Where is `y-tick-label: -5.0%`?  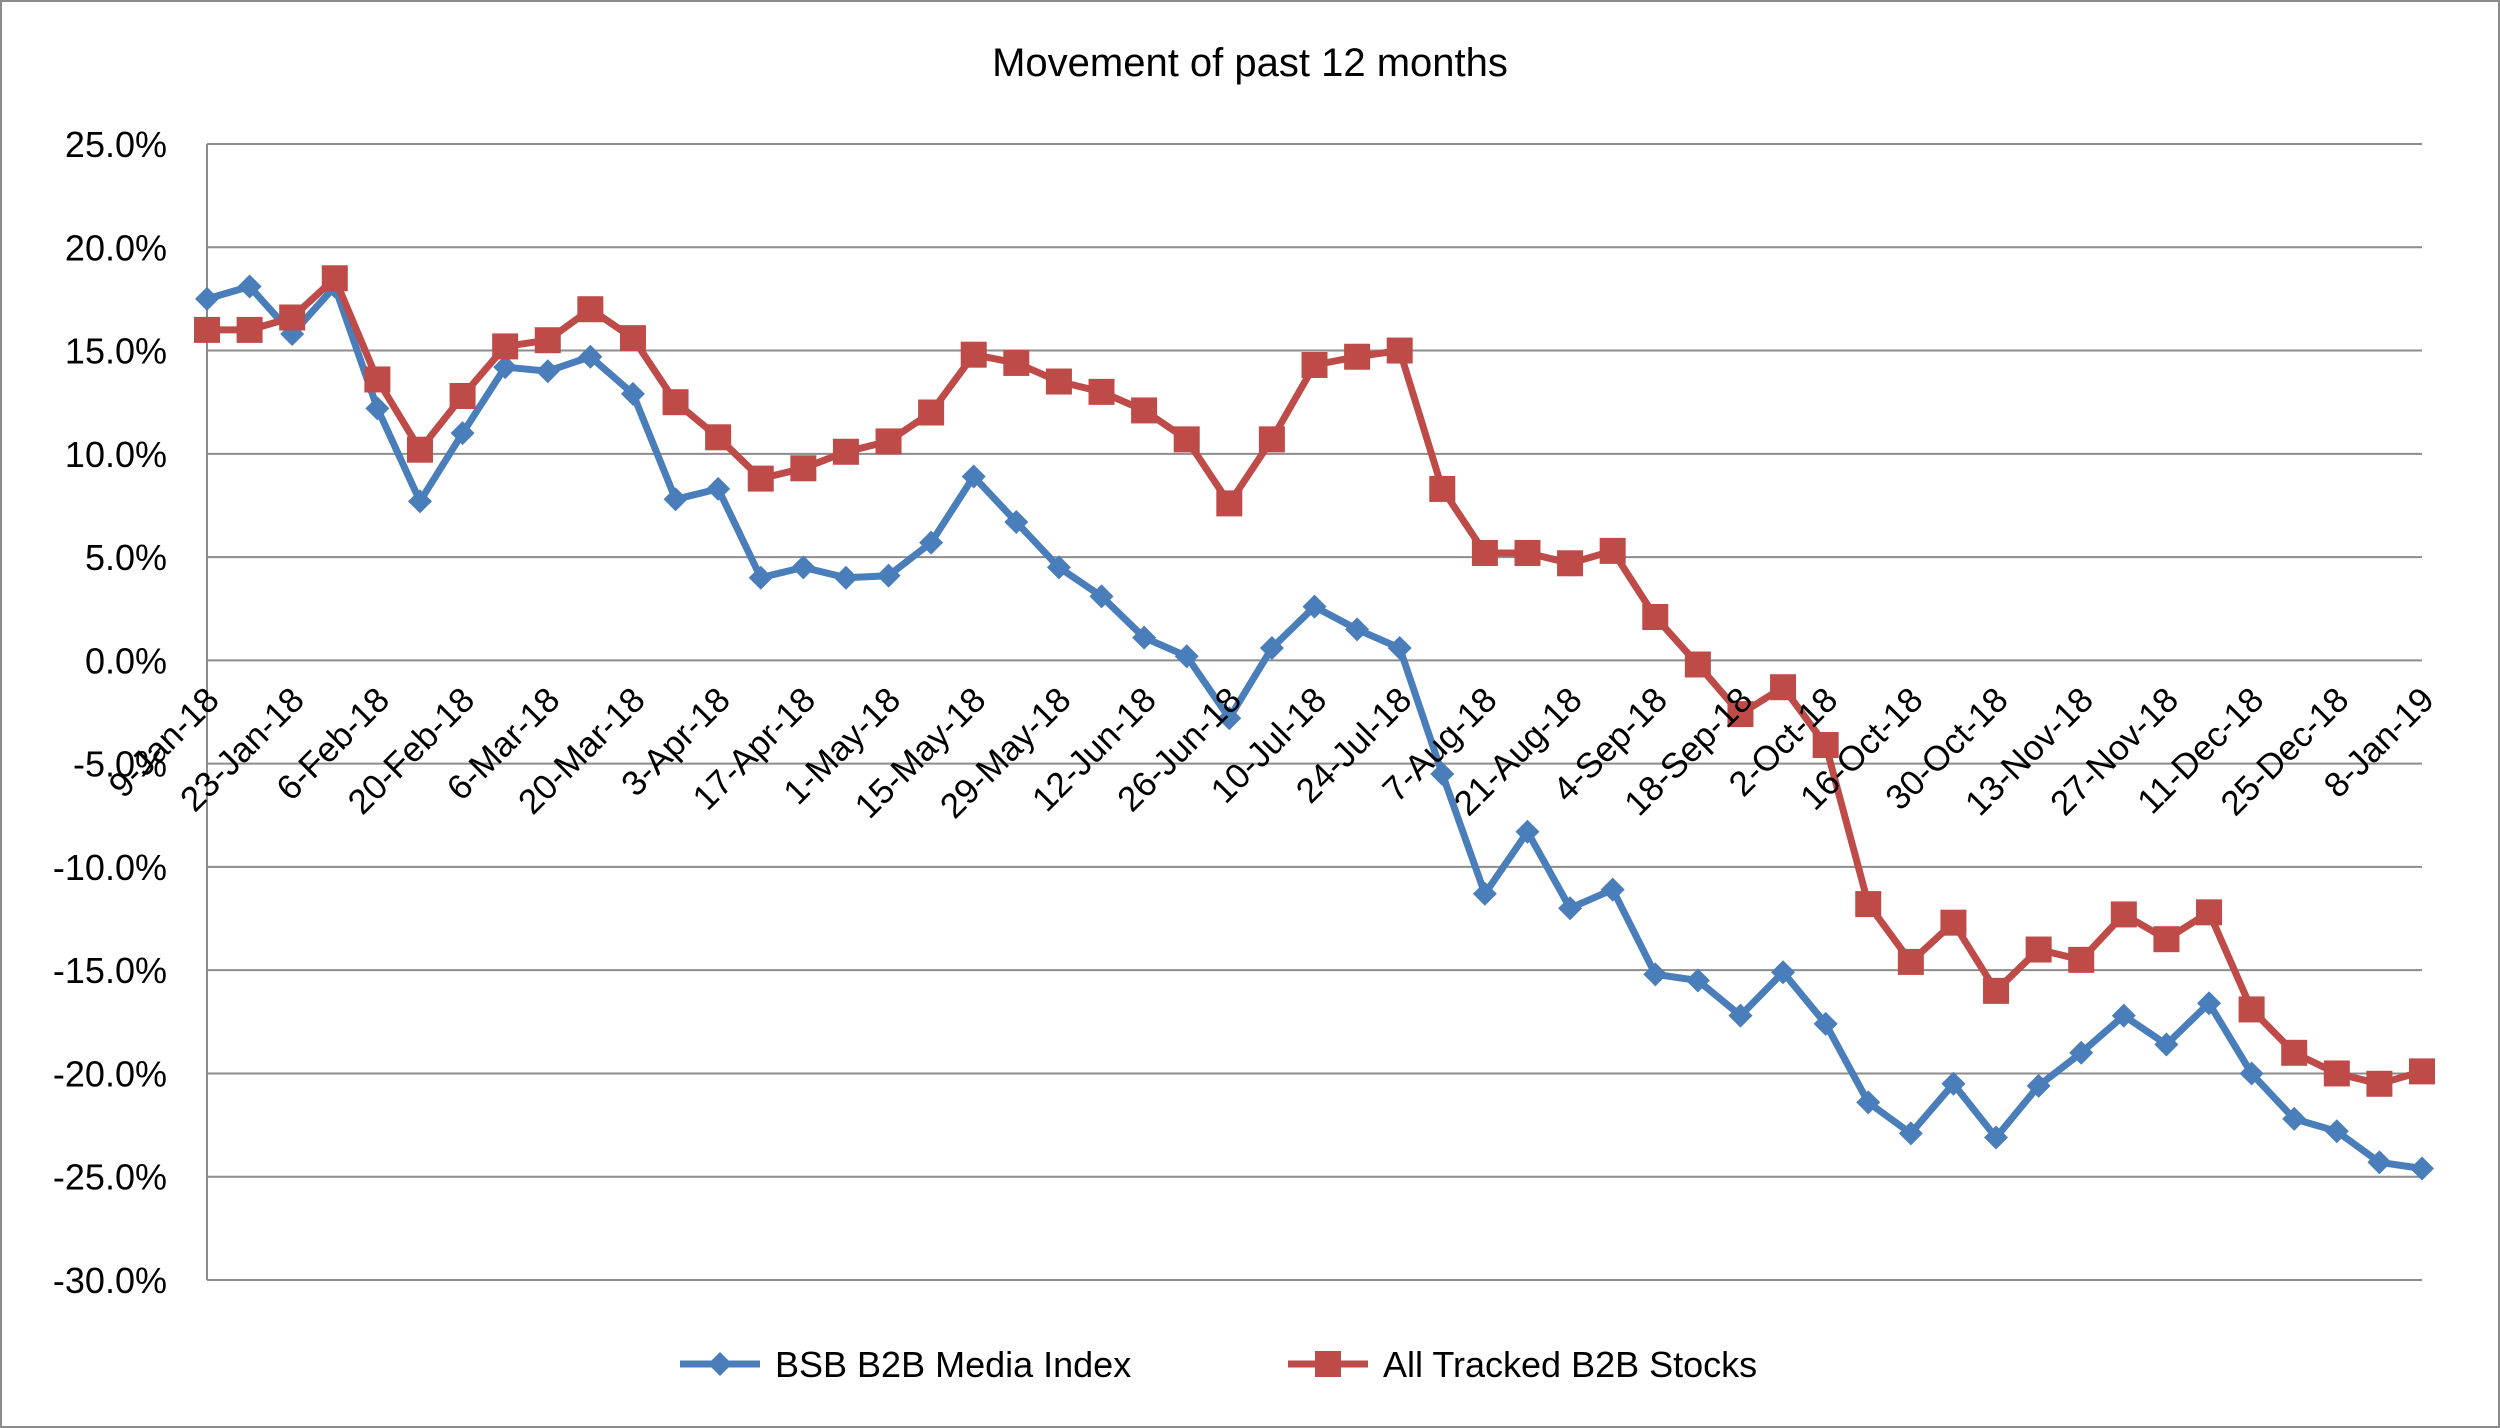
y-tick-label: -5.0% is located at coordinates (120, 764).